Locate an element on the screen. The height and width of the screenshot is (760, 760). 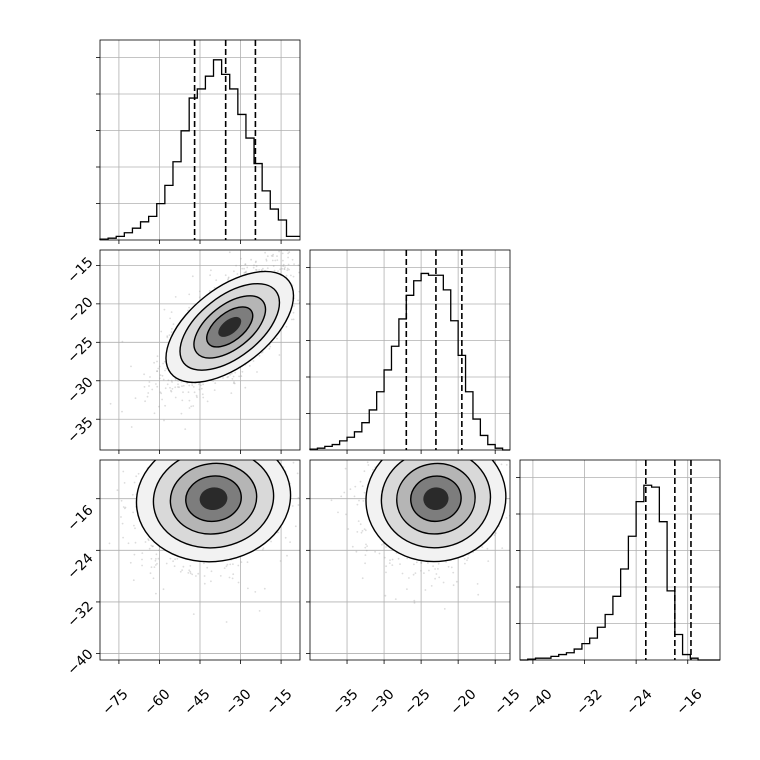
p1-vs-p3-plot-area is located at coordinates (207, 521).